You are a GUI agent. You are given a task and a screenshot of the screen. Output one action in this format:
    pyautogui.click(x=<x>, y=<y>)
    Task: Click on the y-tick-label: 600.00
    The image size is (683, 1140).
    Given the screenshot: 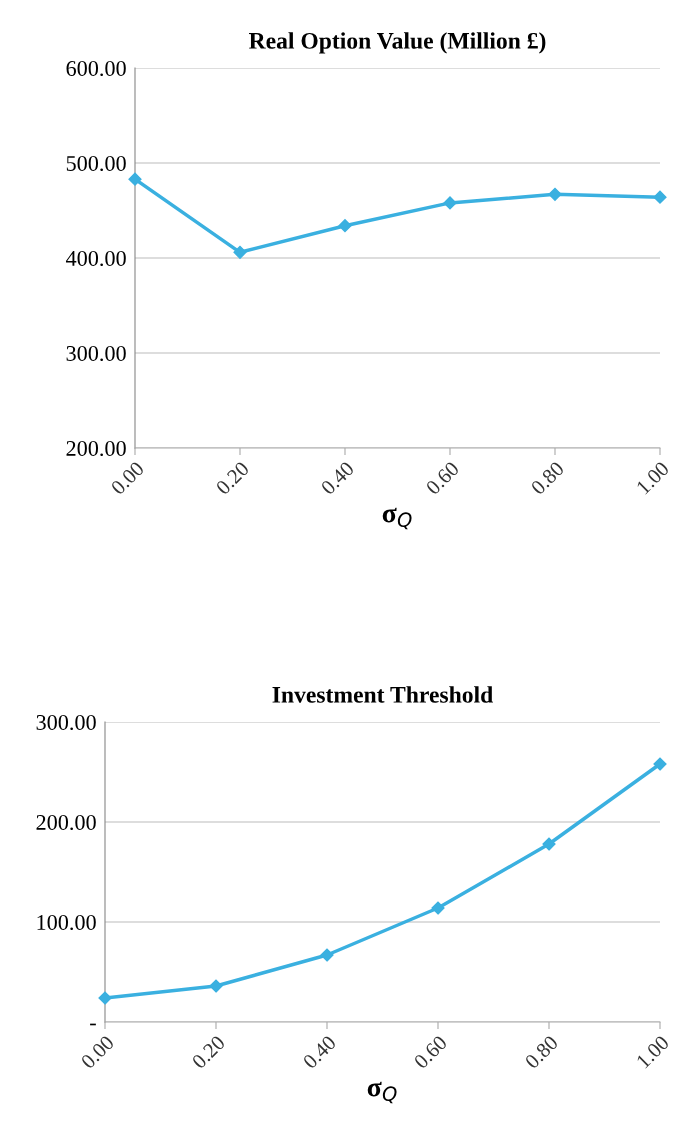 What is the action you would take?
    pyautogui.click(x=96, y=68)
    